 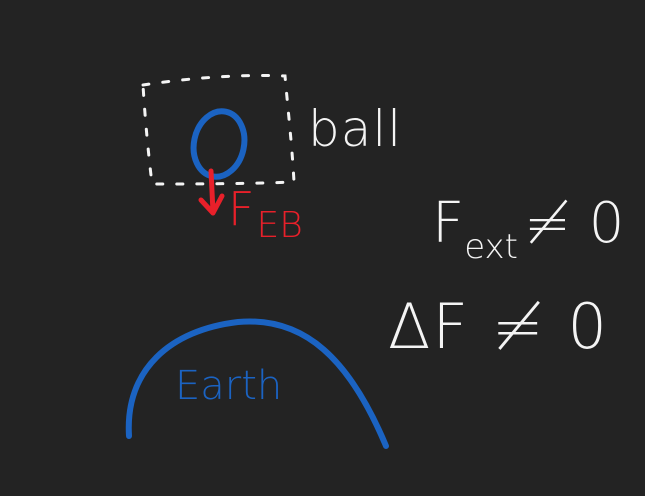 I want to click on force-arrow, so click(x=211, y=192).